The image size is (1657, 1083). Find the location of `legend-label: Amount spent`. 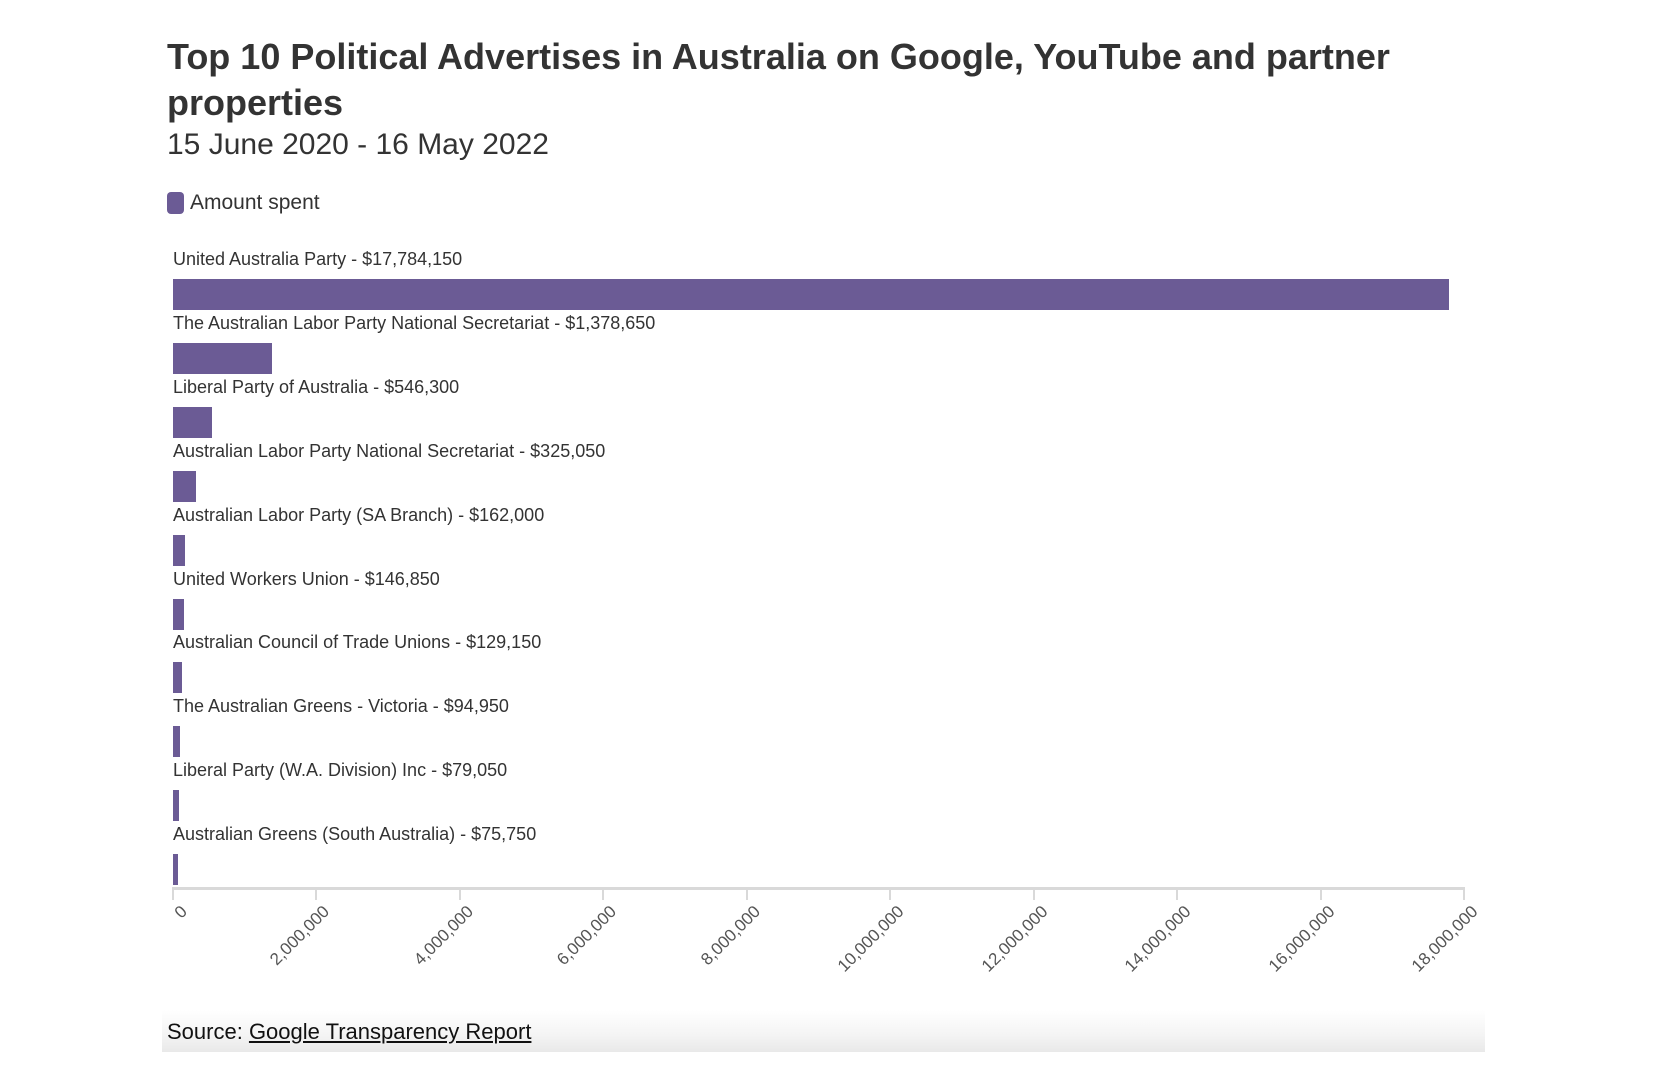

legend-label: Amount spent is located at coordinates (255, 202).